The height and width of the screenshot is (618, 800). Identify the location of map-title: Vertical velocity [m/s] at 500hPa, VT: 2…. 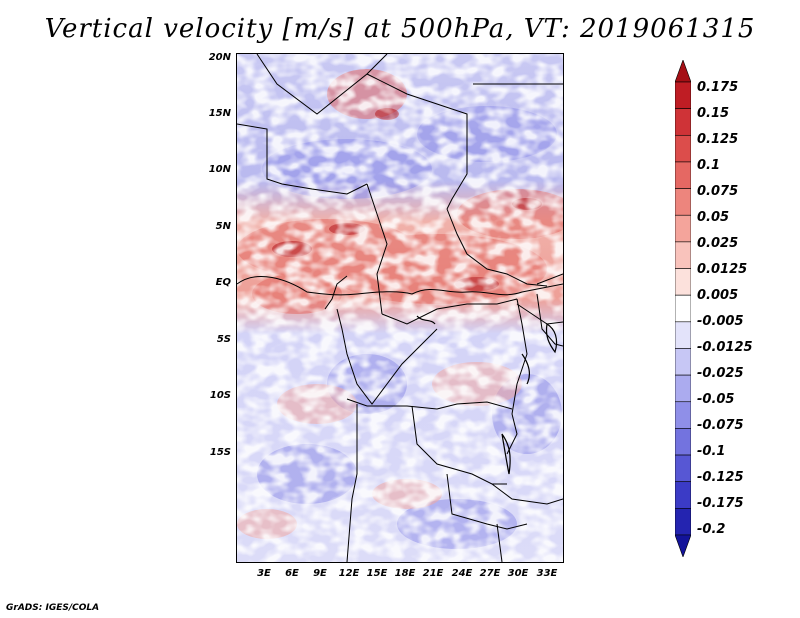
(400, 29).